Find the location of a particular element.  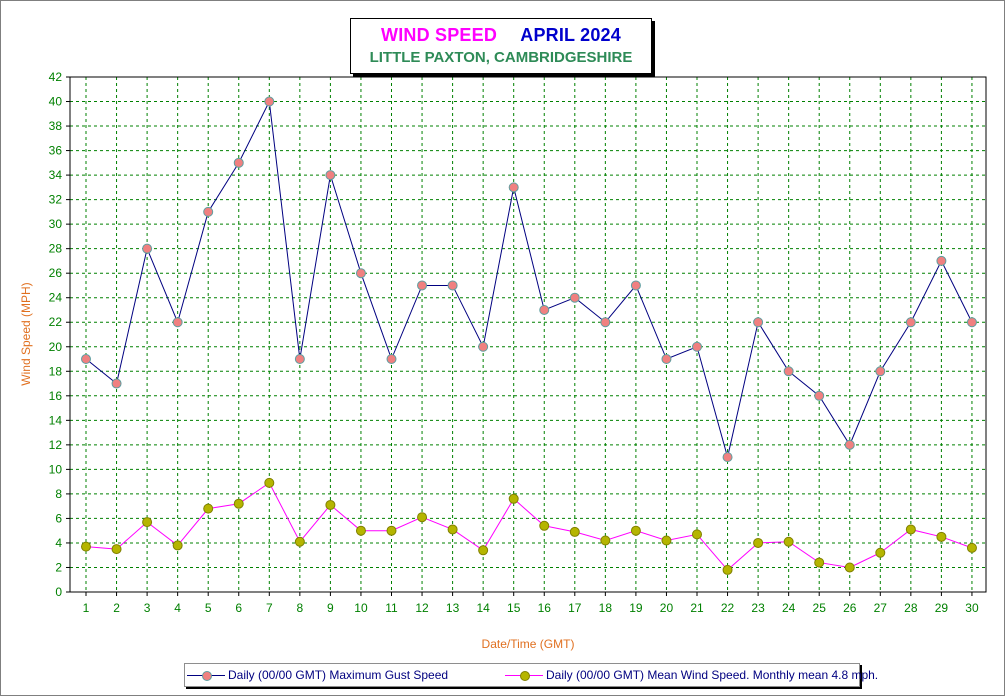

x-tick-label: 26 is located at coordinates (850, 608).